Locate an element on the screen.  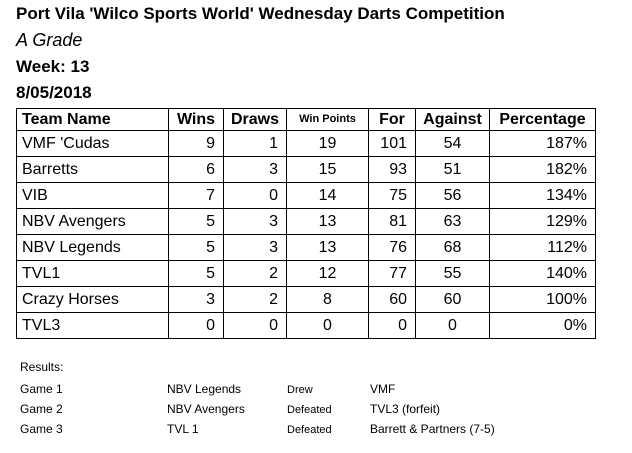
percentage-cell: 140% is located at coordinates (542, 273).